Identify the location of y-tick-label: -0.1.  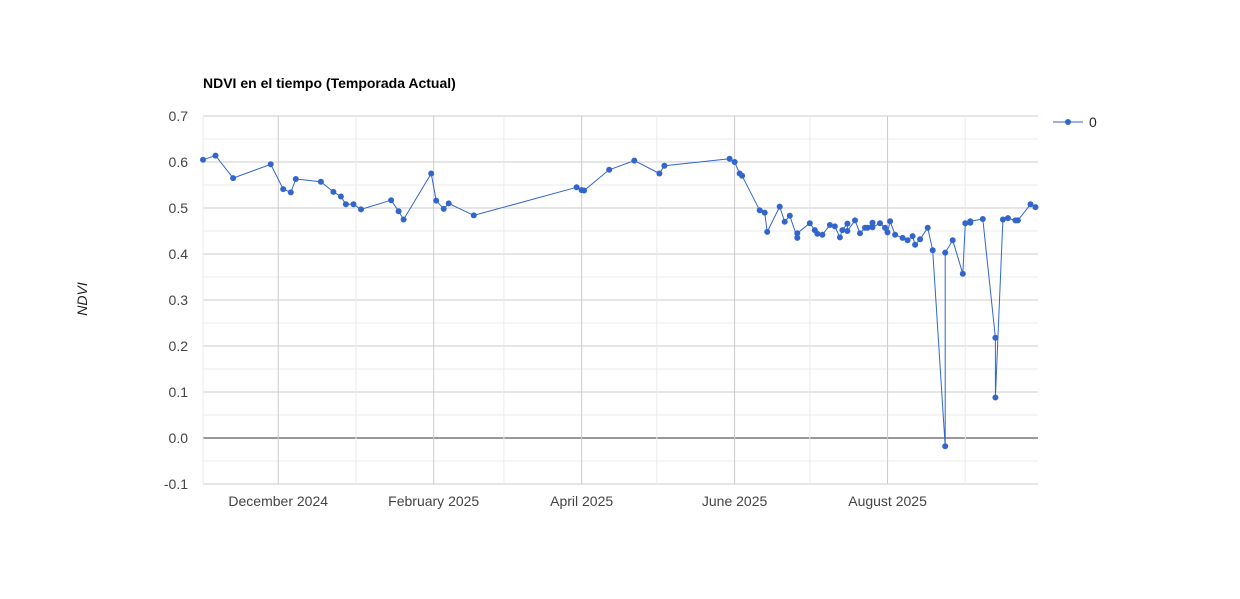
(176, 484).